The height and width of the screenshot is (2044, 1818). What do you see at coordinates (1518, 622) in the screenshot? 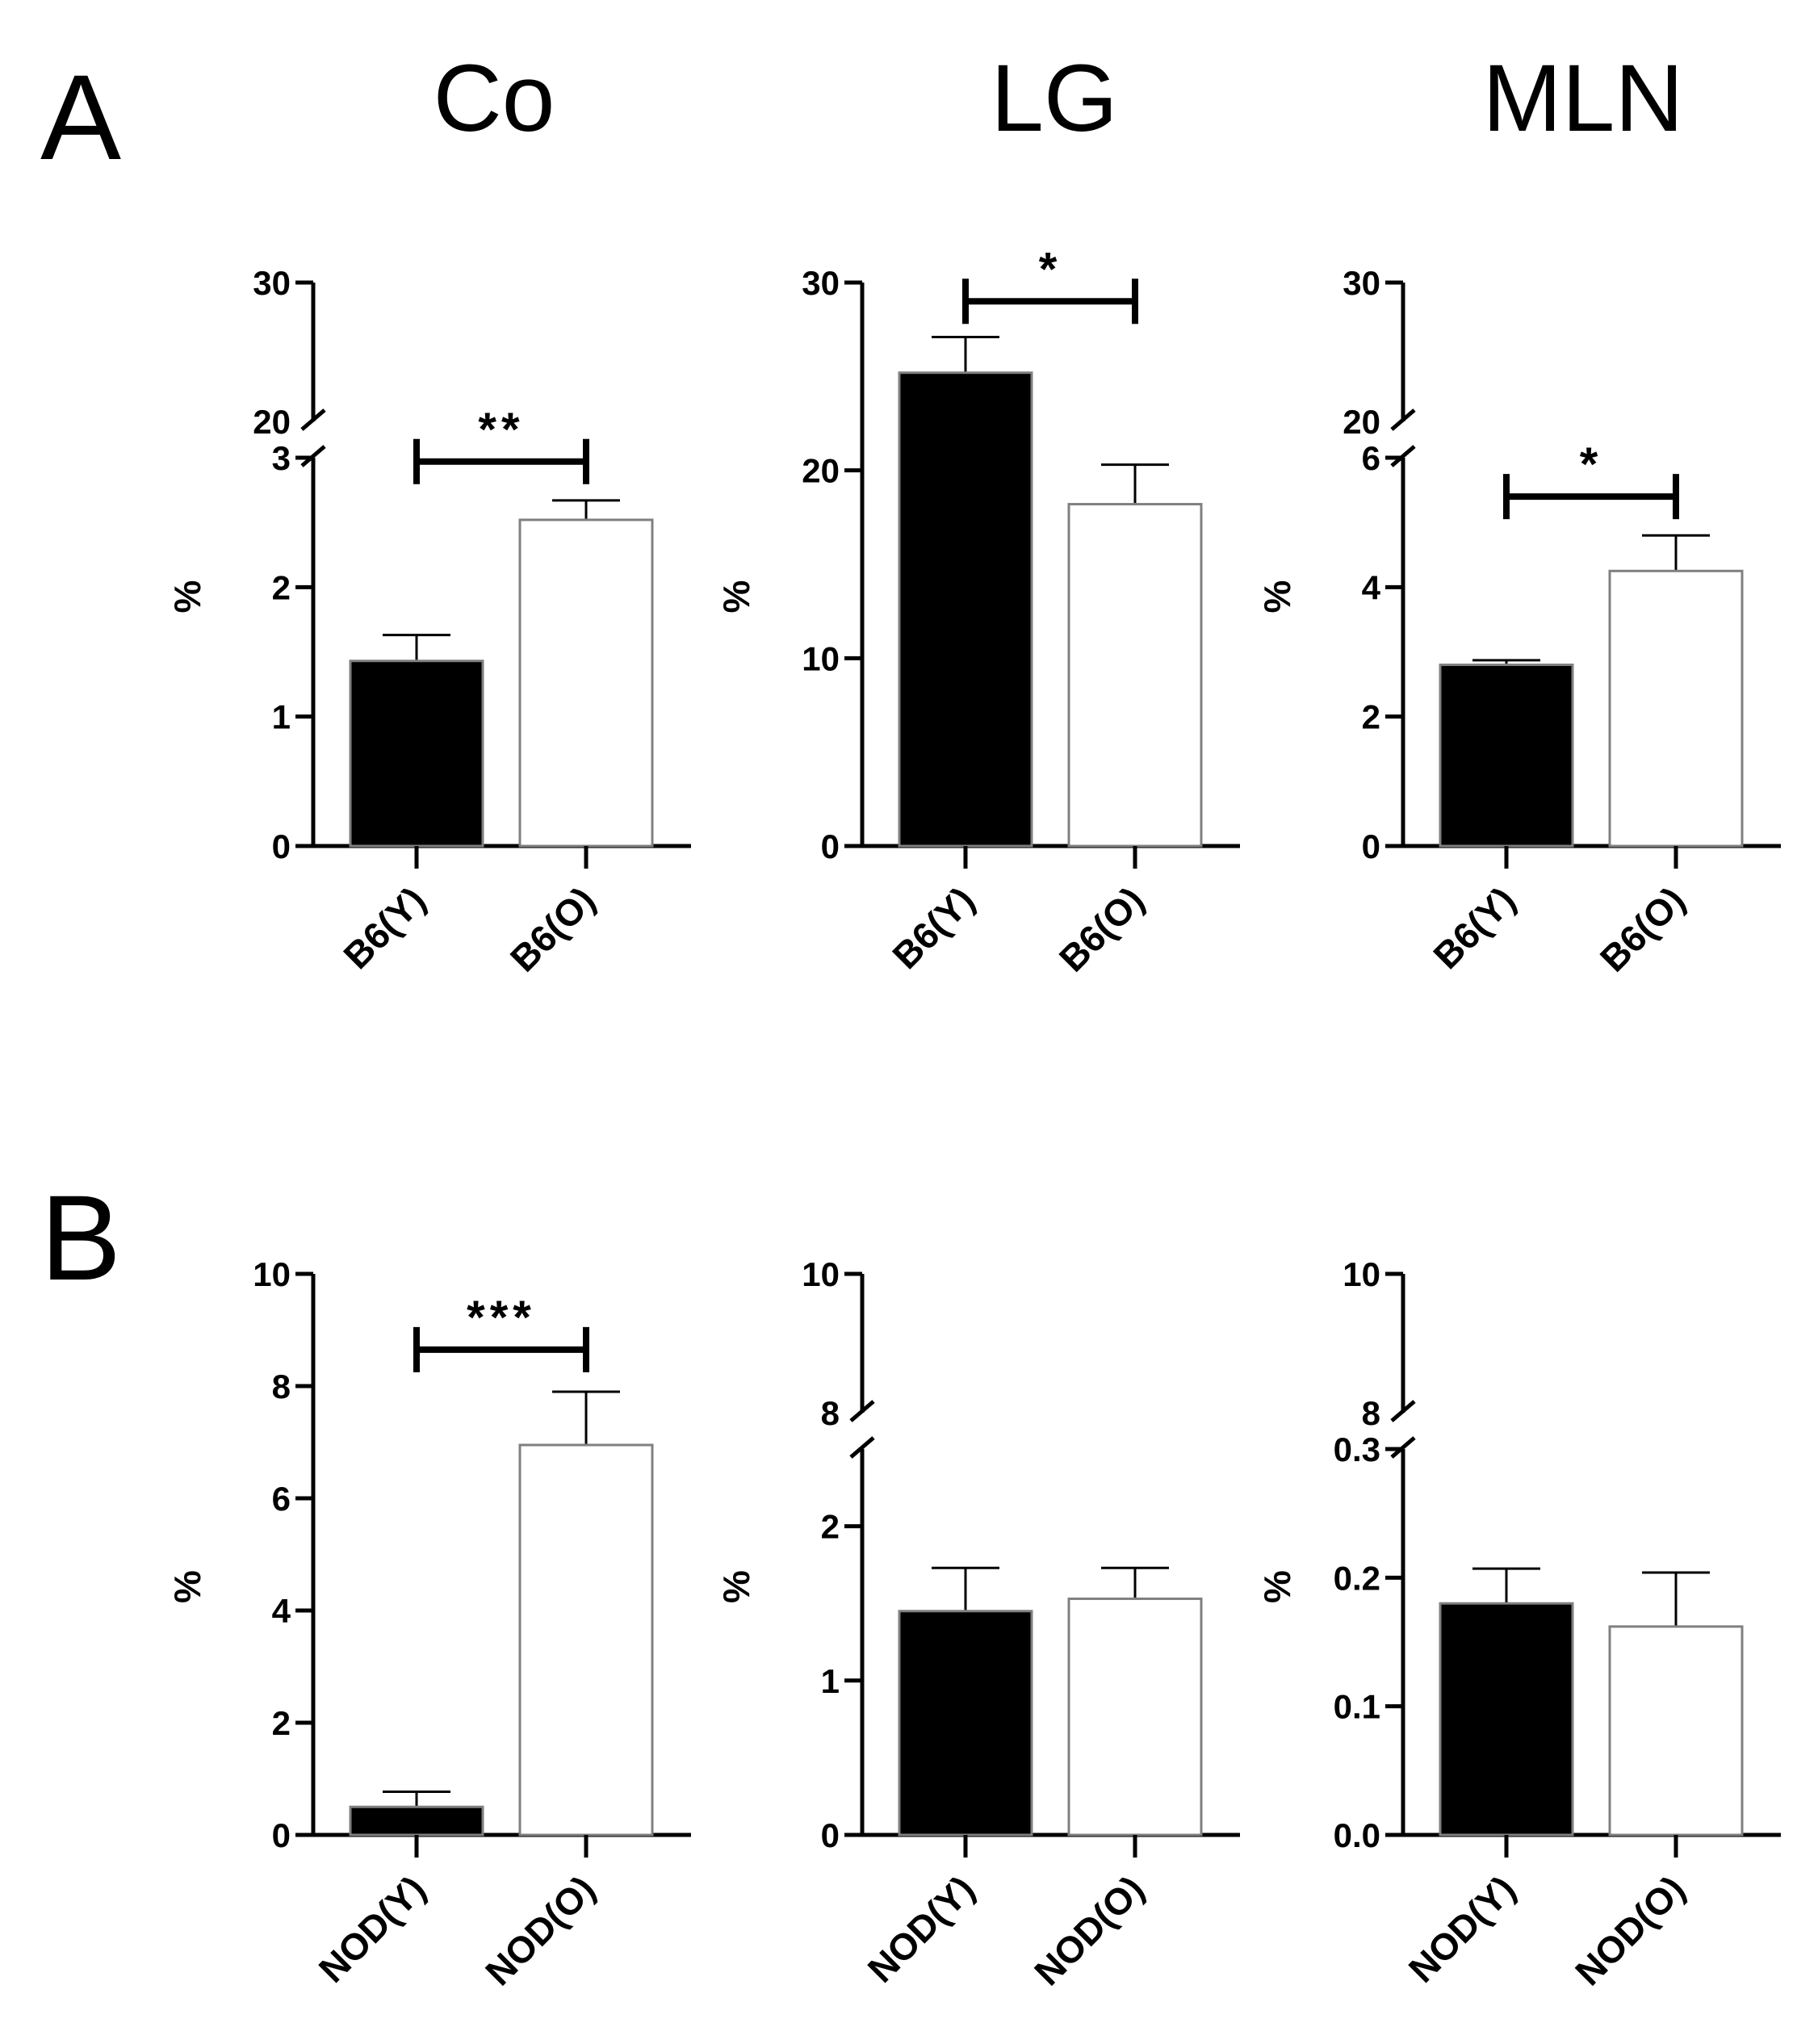
I see `chart-a-mln: 30 20 0 2 4 6% B6(Y) B6(O) *` at bounding box center [1518, 622].